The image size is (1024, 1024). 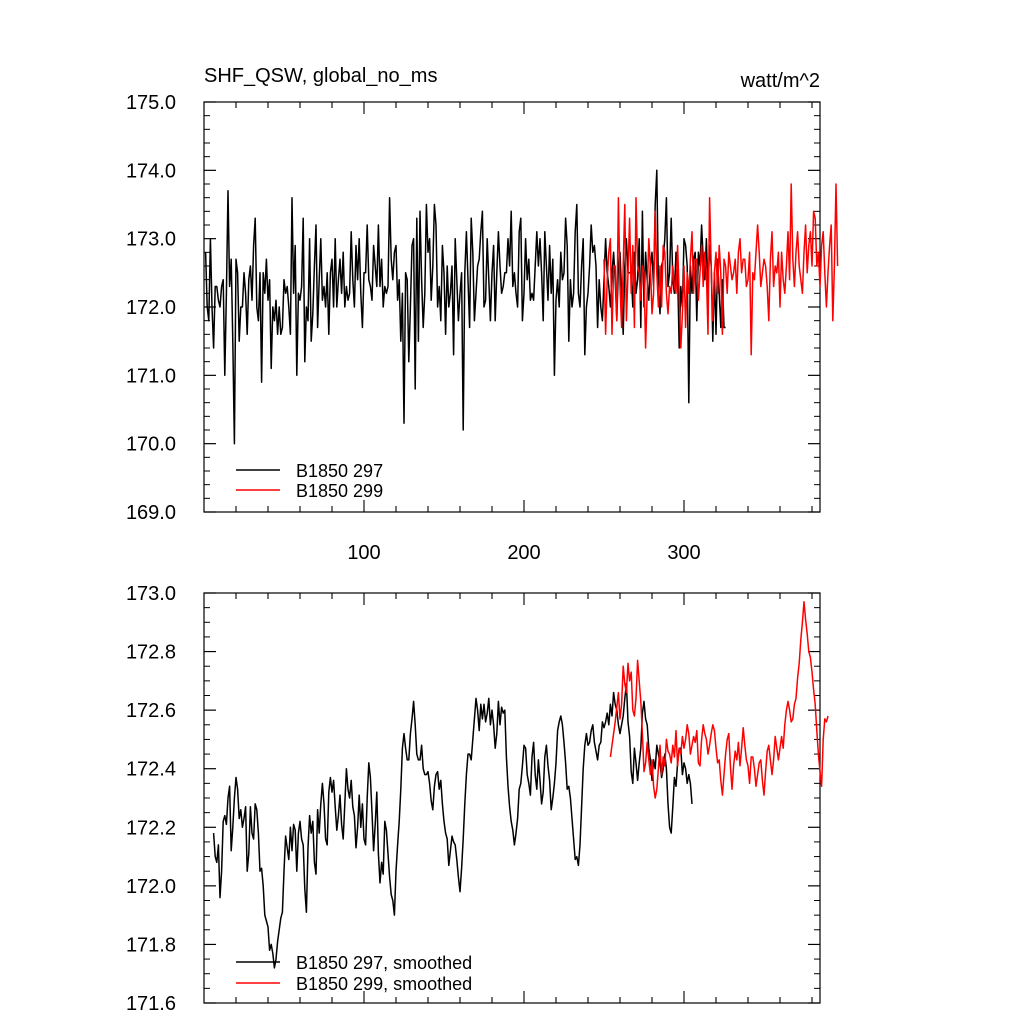 What do you see at coordinates (683, 553) in the screenshot?
I see `x-tick-label: 300` at bounding box center [683, 553].